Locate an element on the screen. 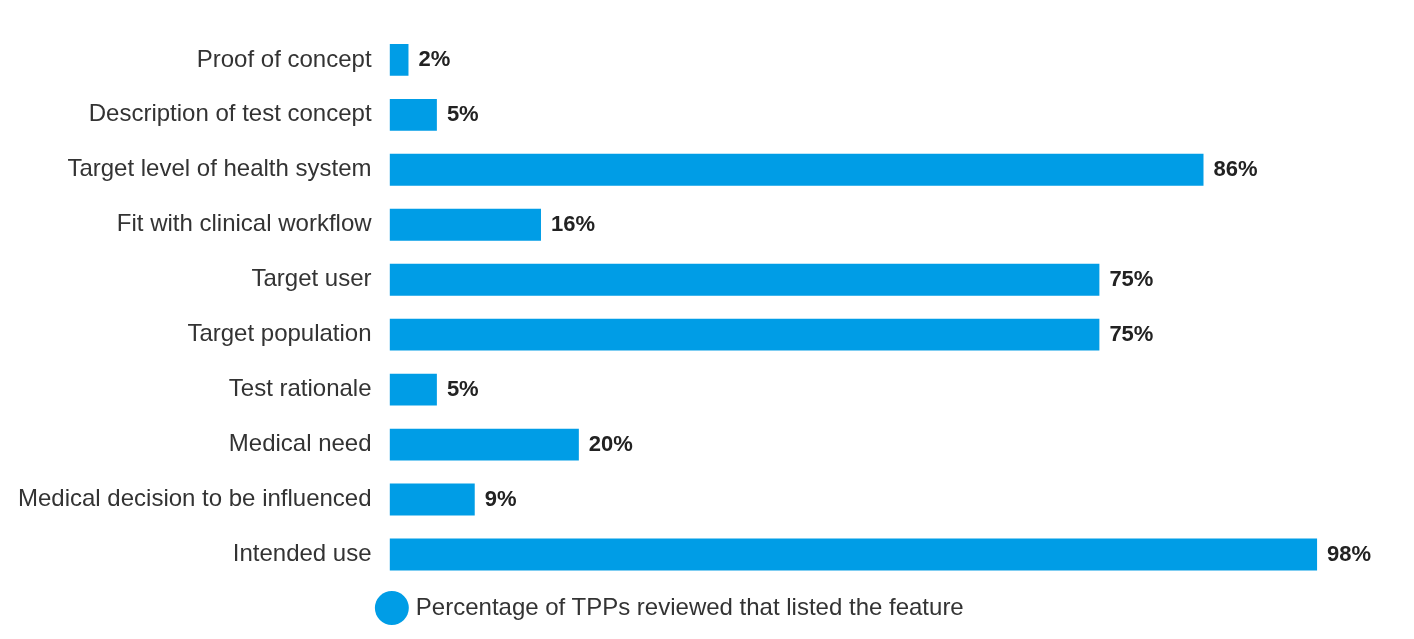 The width and height of the screenshot is (1414, 639). data-label: 9% is located at coordinates (500, 498).